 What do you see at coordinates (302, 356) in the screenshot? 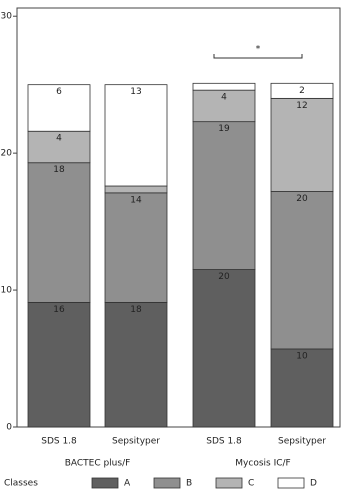
I see `data-label: 10` at bounding box center [302, 356].